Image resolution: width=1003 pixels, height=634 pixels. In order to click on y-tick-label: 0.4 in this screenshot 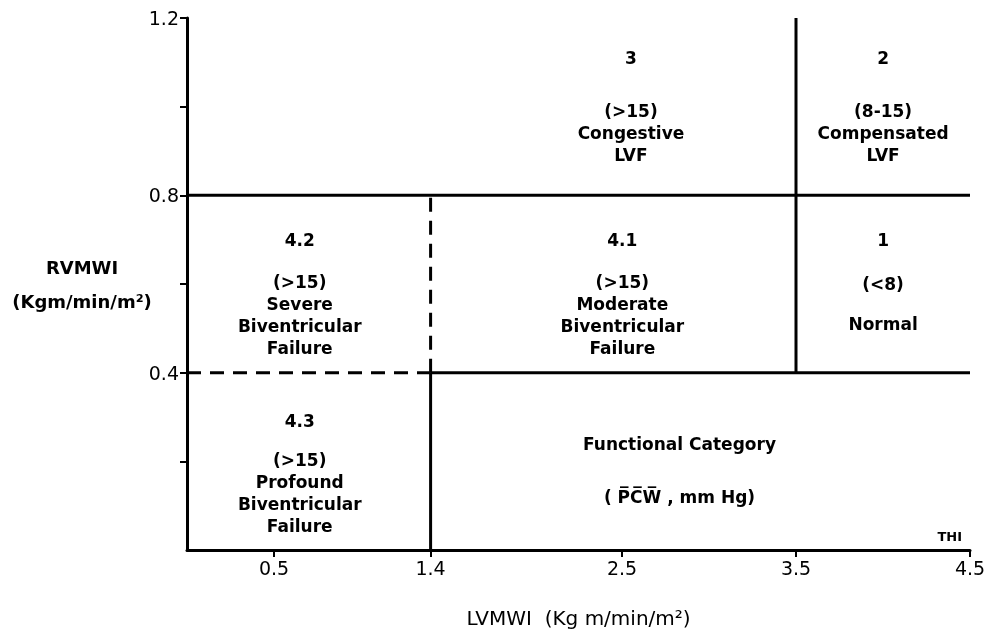, I will do `click(163, 372)`.